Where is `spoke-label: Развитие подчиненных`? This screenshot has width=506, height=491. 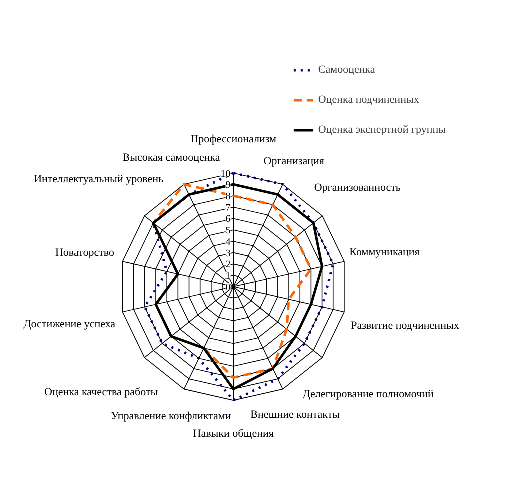 spoke-label: Развитие подчиненных is located at coordinates (405, 326).